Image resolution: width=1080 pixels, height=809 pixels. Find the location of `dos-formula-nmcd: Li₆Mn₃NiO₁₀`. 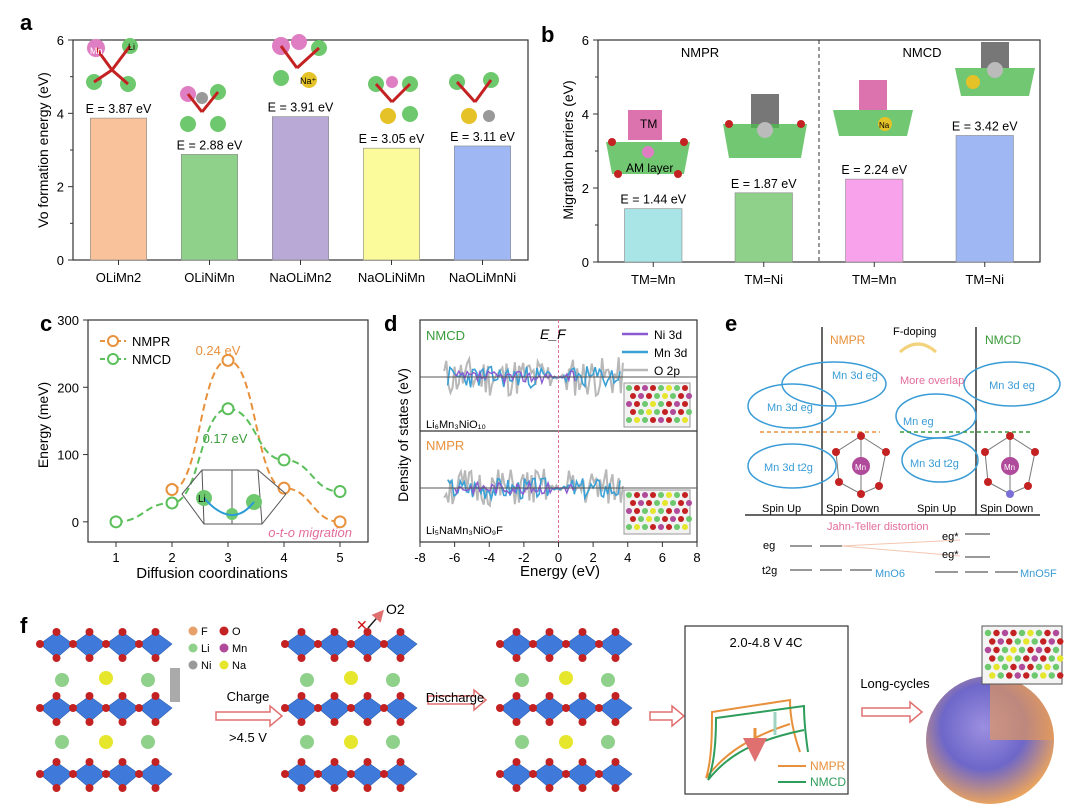

dos-formula-nmcd: Li₆Mn₃NiO₁₀ is located at coordinates (456, 425).